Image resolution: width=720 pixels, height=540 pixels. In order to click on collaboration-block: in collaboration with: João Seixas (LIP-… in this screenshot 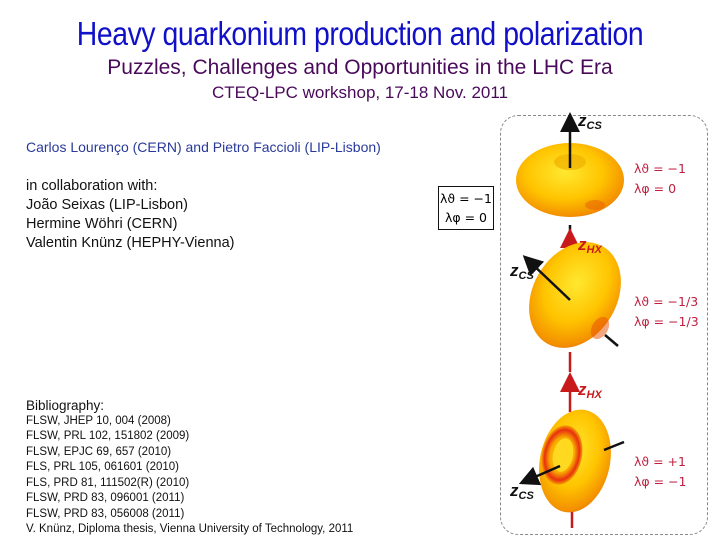, I will do `click(130, 215)`.